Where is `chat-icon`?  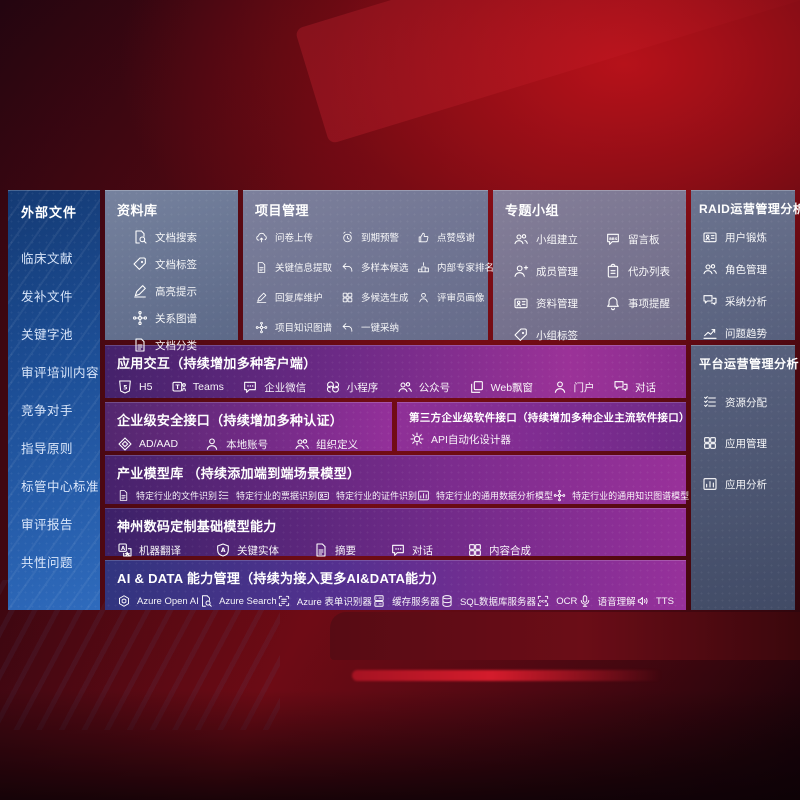 chat-icon is located at coordinates (250, 387).